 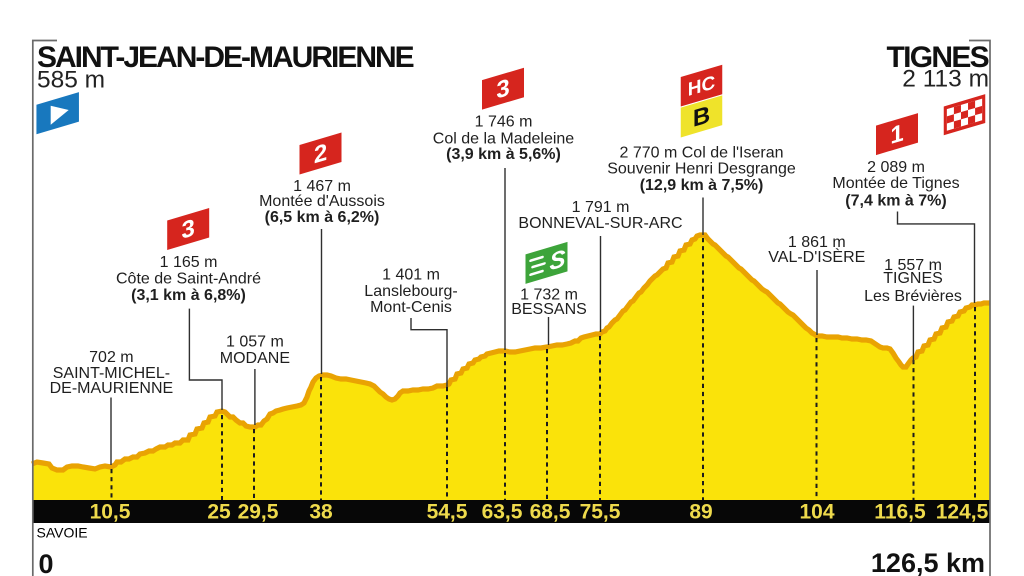 I want to click on svg-text: 1 732 m, so click(x=549, y=295).